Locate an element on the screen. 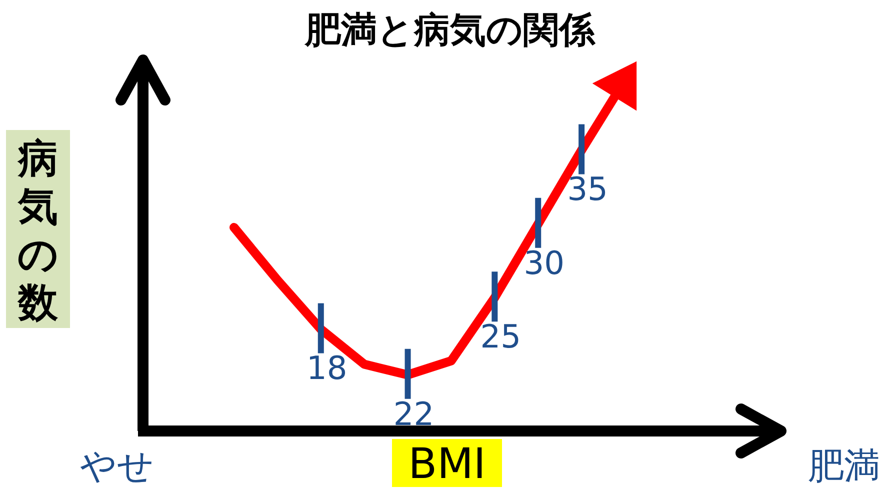 The image size is (884, 489). x-axis-title: BMI is located at coordinates (447, 463).